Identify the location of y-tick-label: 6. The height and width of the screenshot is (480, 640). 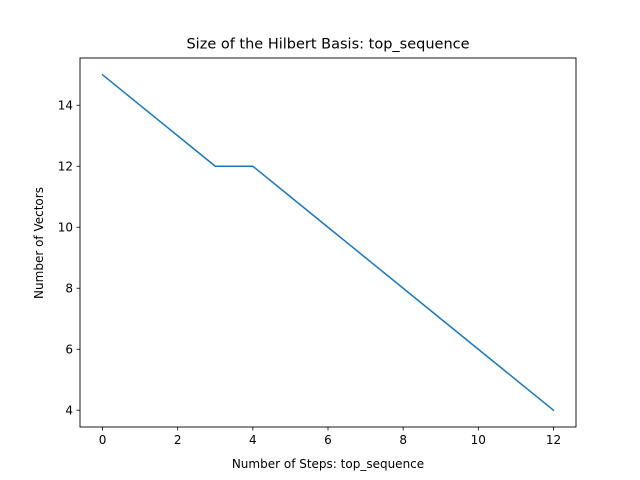
(69, 350).